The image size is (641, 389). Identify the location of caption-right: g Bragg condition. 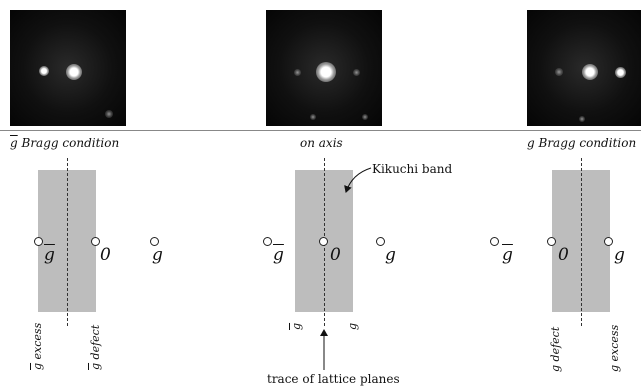
(582, 143).